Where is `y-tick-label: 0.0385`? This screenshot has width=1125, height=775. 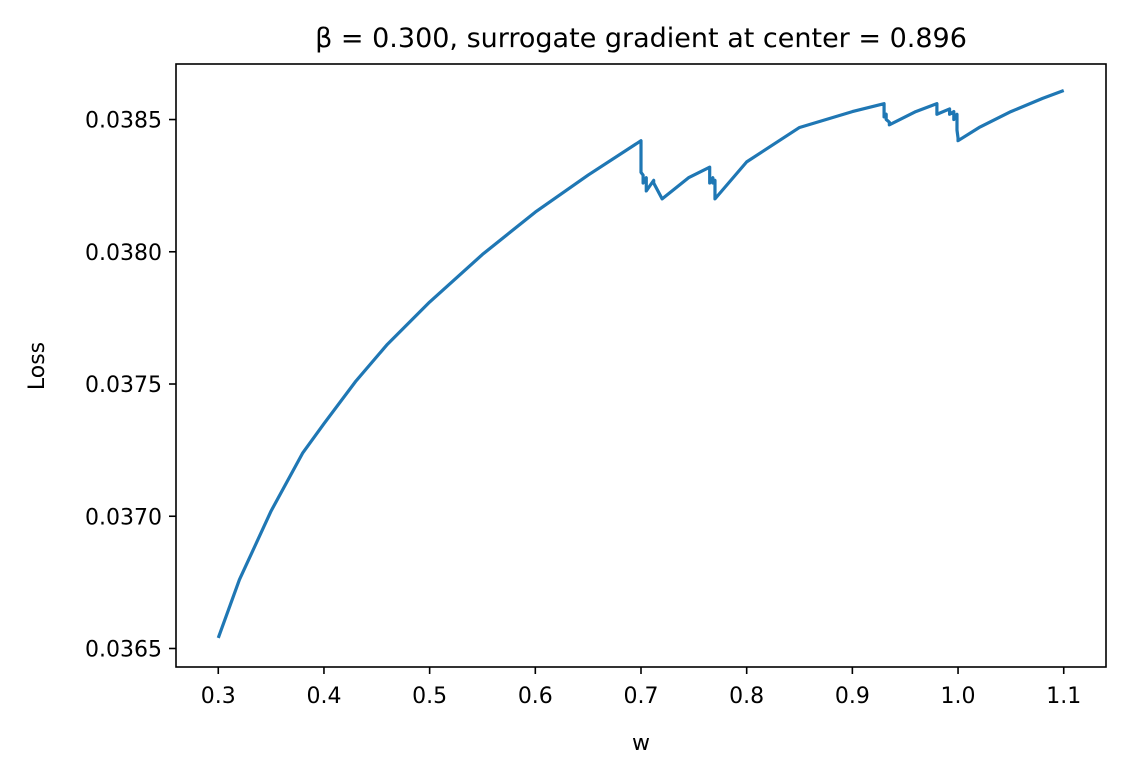
y-tick-label: 0.0385 is located at coordinates (123, 121).